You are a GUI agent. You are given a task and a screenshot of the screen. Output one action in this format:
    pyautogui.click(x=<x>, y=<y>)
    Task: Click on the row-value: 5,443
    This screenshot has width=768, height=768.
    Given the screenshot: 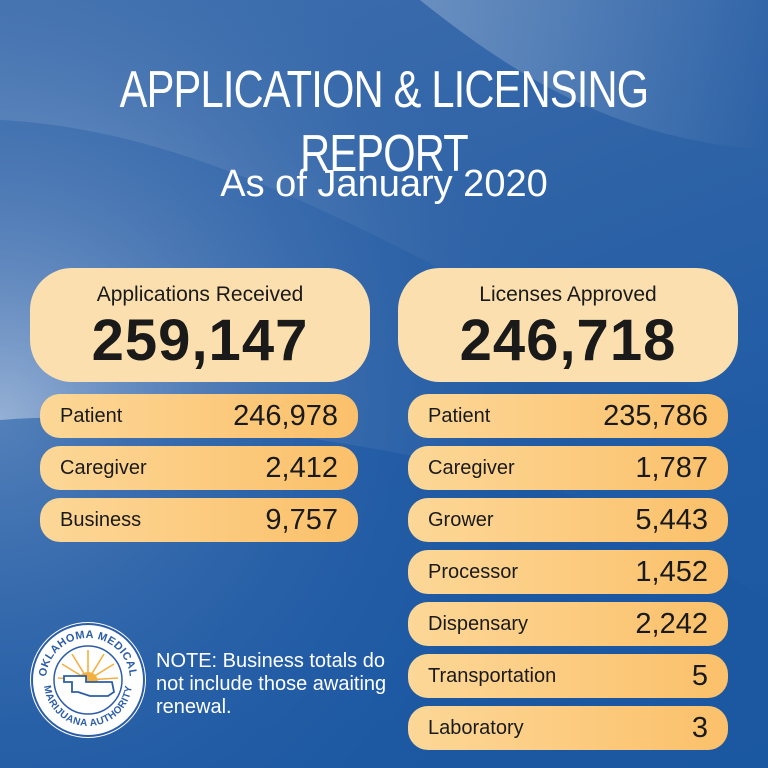 What is the action you would take?
    pyautogui.click(x=671, y=519)
    